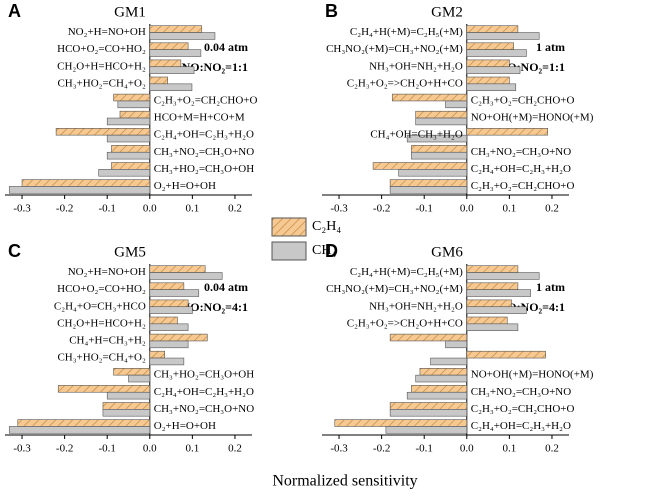  What do you see at coordinates (101, 66) in the screenshot?
I see `category-label: CH₂O+H=HCO+H₂` at bounding box center [101, 66].